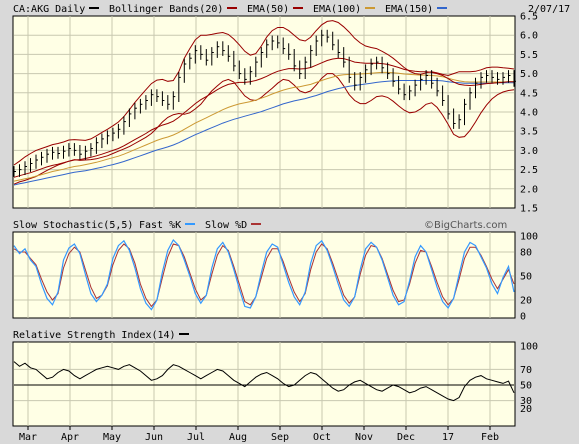 This screenshot has height=444, width=579. I want to click on x-tick-label: May, so click(112, 437).